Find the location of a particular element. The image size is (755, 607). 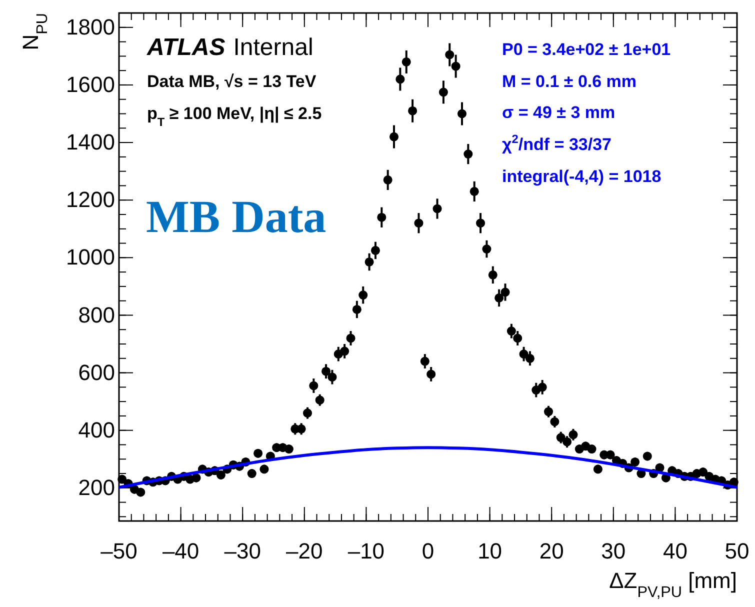

annotation: ATLAS Internal is located at coordinates (230, 47).